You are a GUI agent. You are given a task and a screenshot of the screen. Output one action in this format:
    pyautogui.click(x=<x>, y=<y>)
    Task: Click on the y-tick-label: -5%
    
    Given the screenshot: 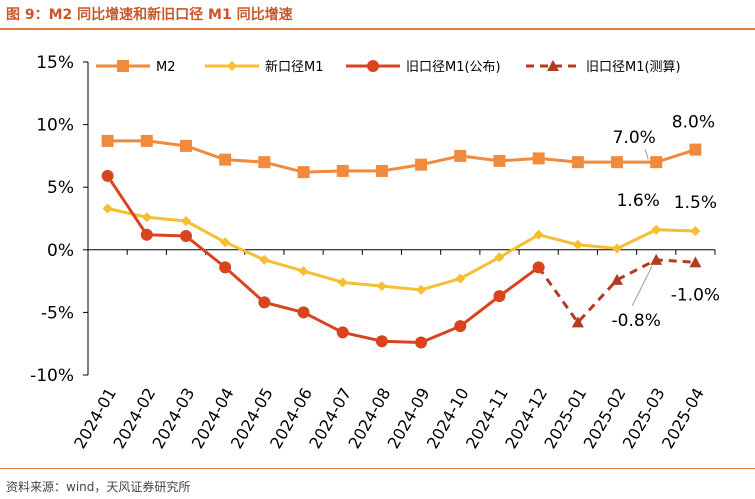 What is the action you would take?
    pyautogui.click(x=57, y=313)
    